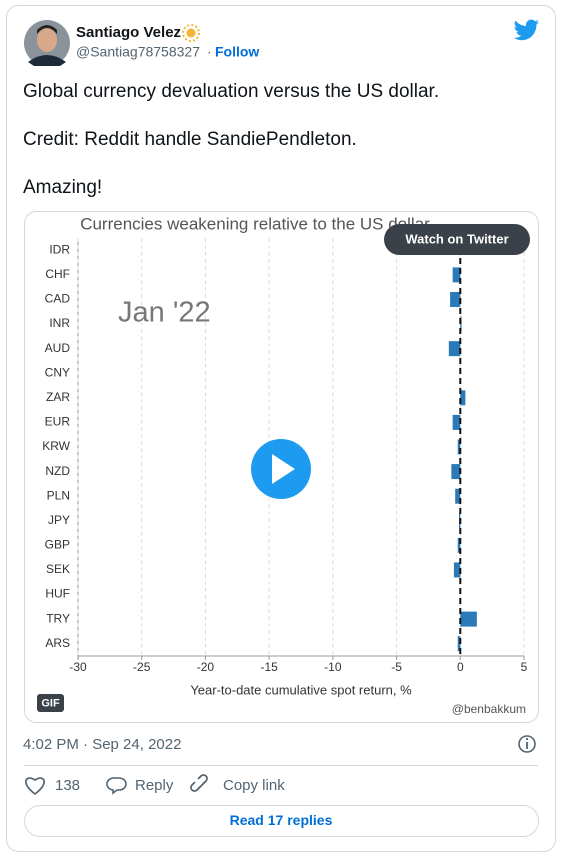  I want to click on tweet-text: Credit: Reddit handle SandiePendleton., so click(190, 139).